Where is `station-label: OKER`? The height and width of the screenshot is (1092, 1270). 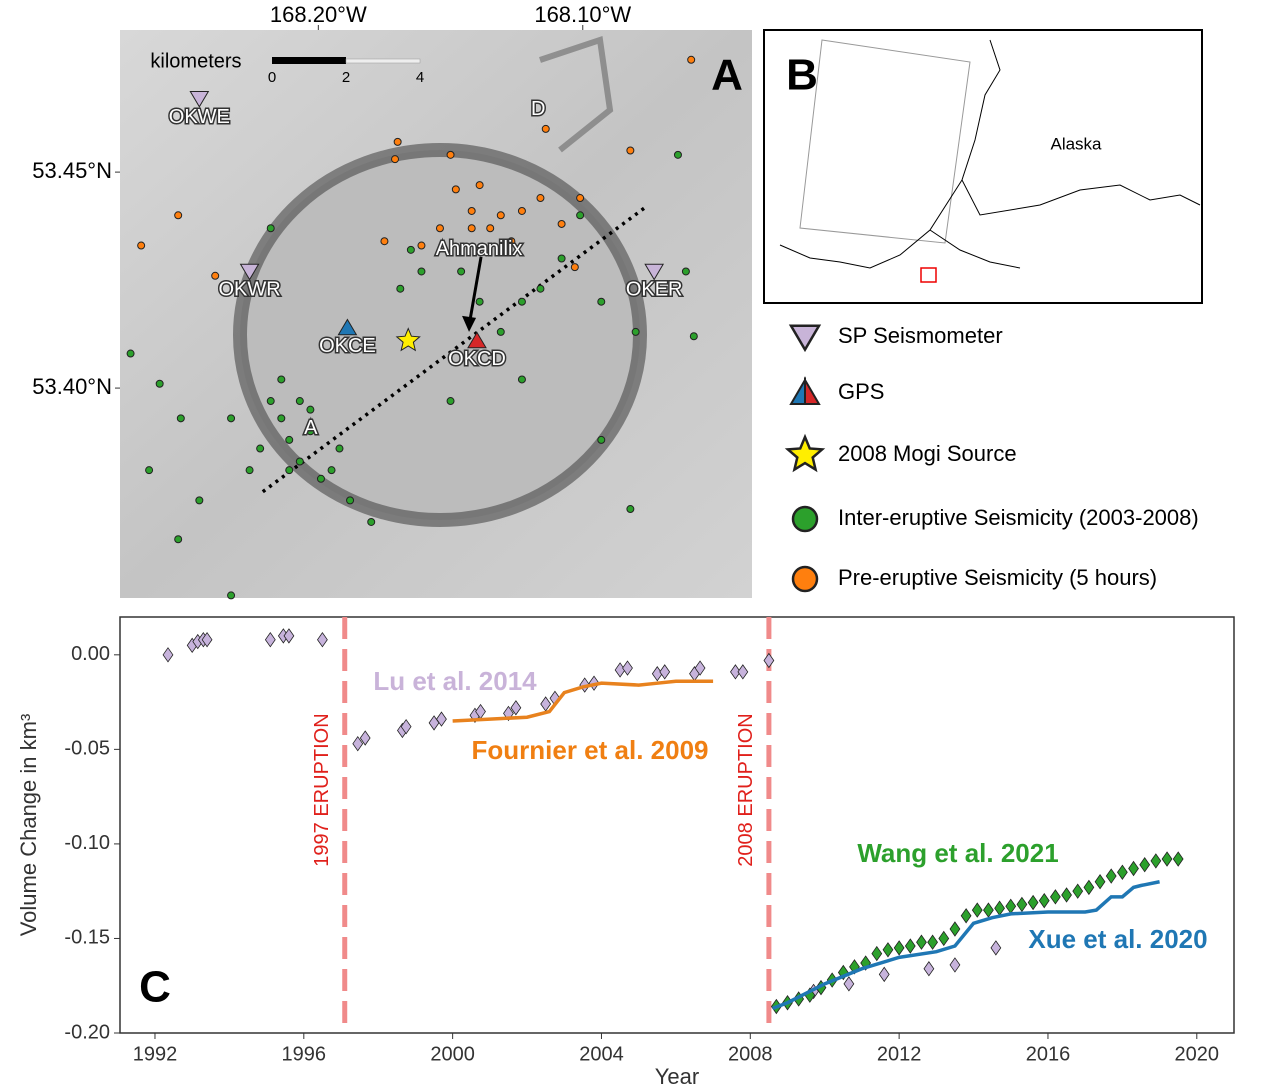
station-label: OKER is located at coordinates (654, 290).